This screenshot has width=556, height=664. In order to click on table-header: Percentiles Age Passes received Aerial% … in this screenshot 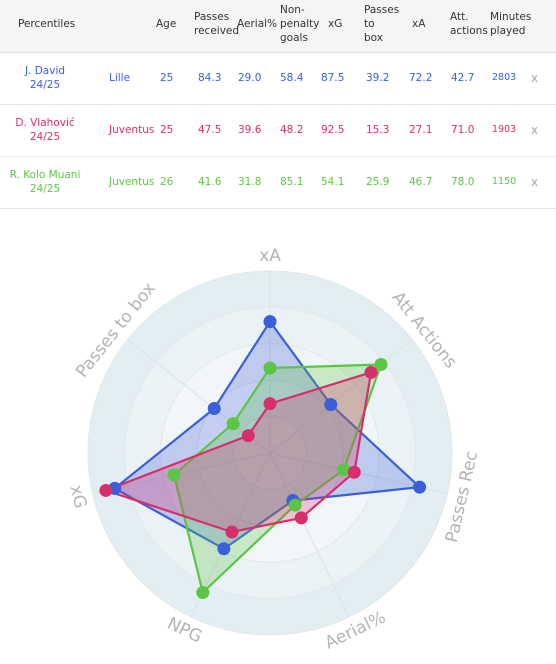, I will do `click(278, 26)`.